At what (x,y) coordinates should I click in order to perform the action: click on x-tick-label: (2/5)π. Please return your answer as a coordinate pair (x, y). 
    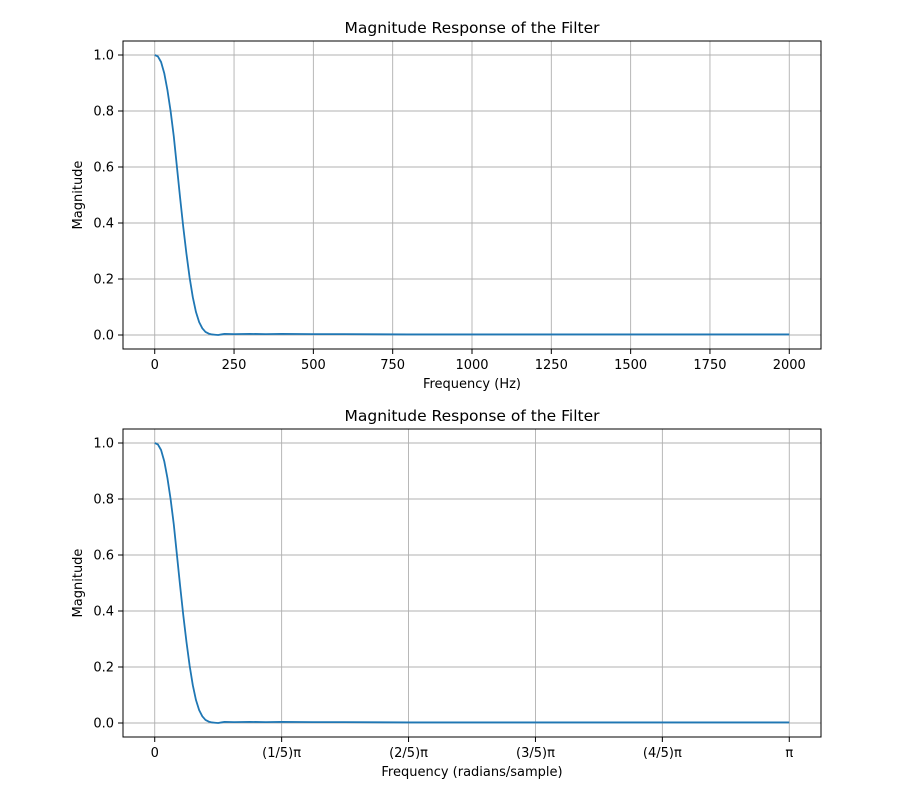
    Looking at the image, I should click on (408, 753).